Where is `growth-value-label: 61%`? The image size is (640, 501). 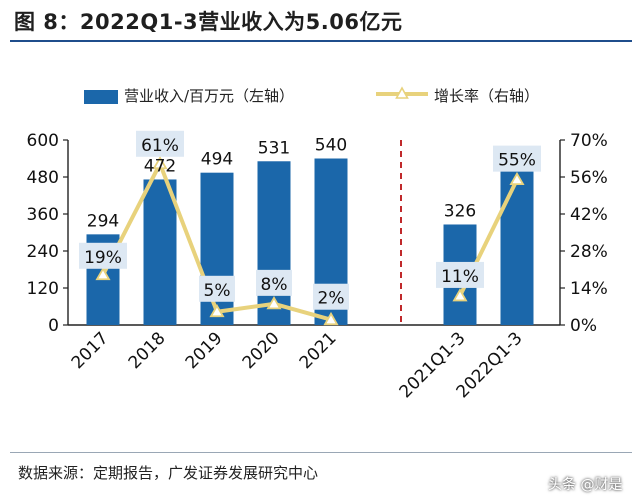
growth-value-label: 61% is located at coordinates (160, 146).